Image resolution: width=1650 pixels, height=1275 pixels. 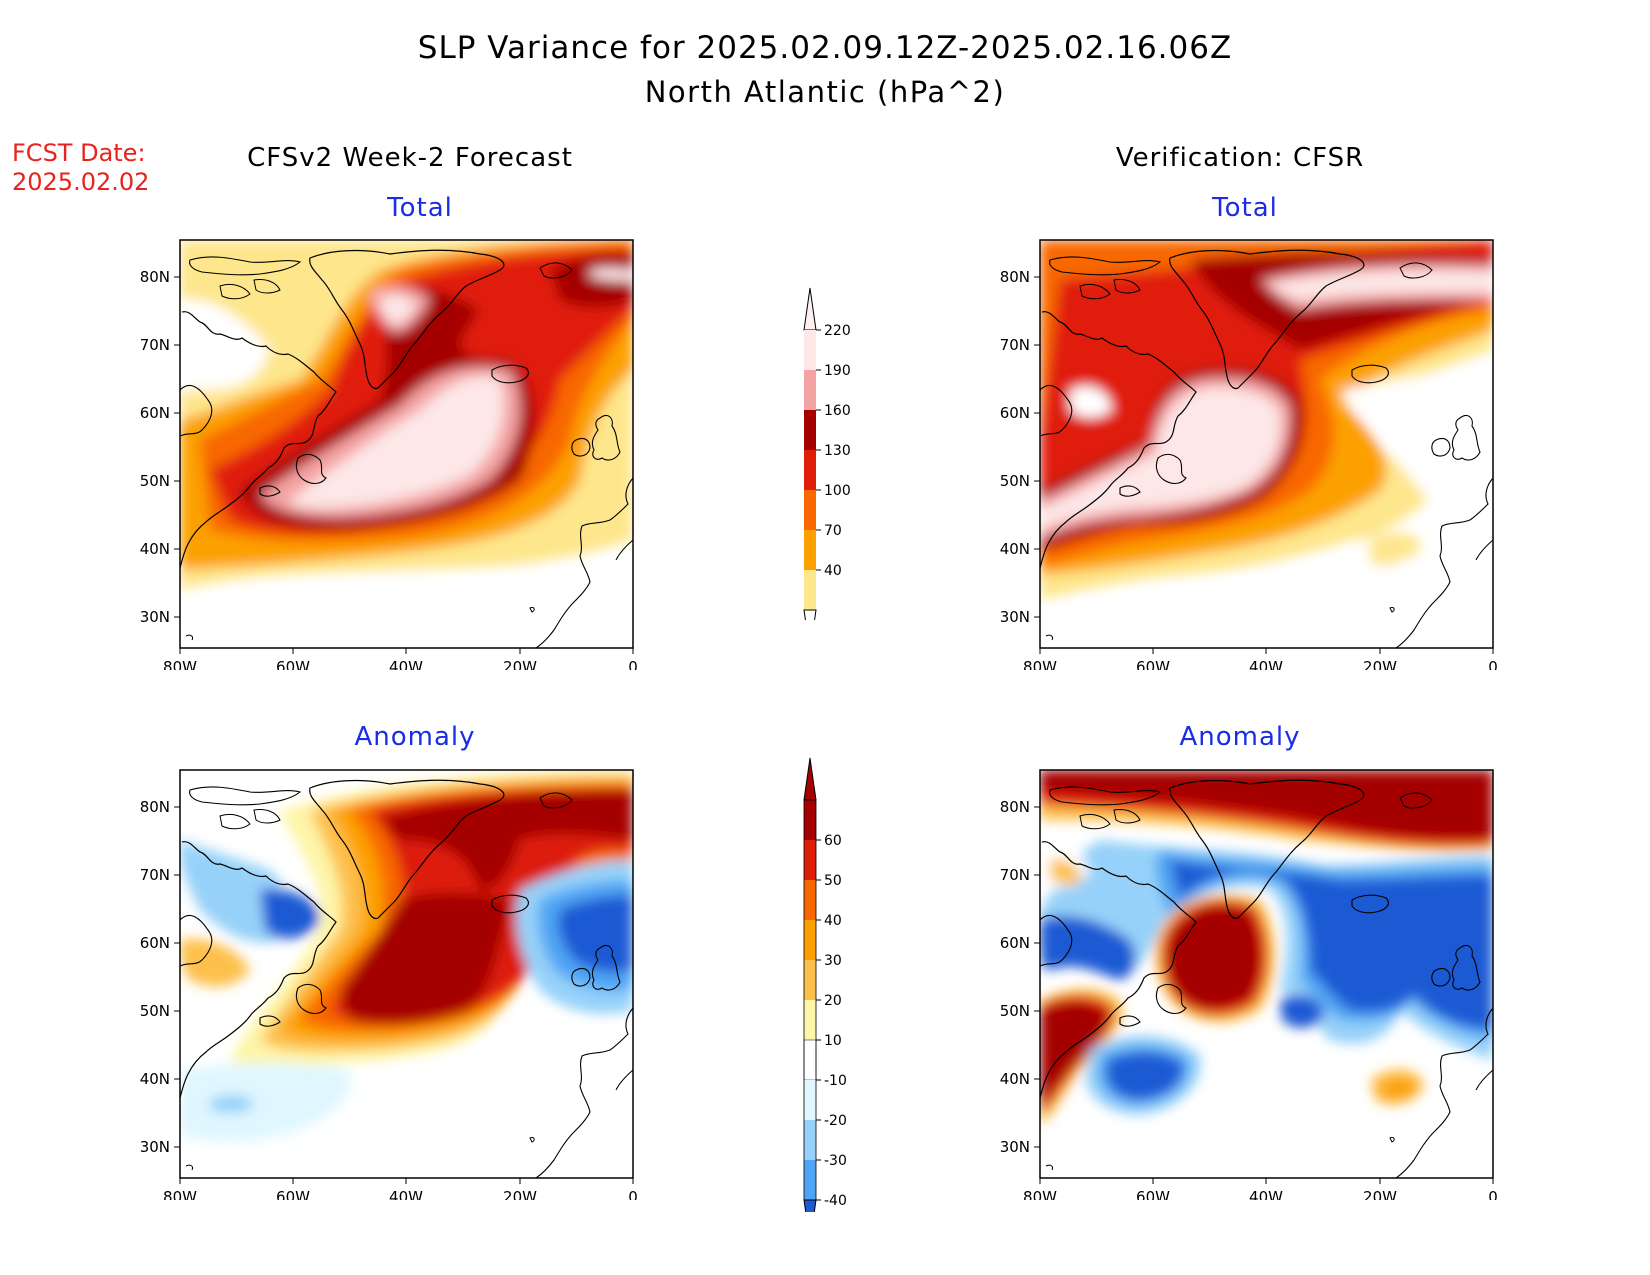 I want to click on colorbar-total-bottom-arrow, so click(x=810, y=614).